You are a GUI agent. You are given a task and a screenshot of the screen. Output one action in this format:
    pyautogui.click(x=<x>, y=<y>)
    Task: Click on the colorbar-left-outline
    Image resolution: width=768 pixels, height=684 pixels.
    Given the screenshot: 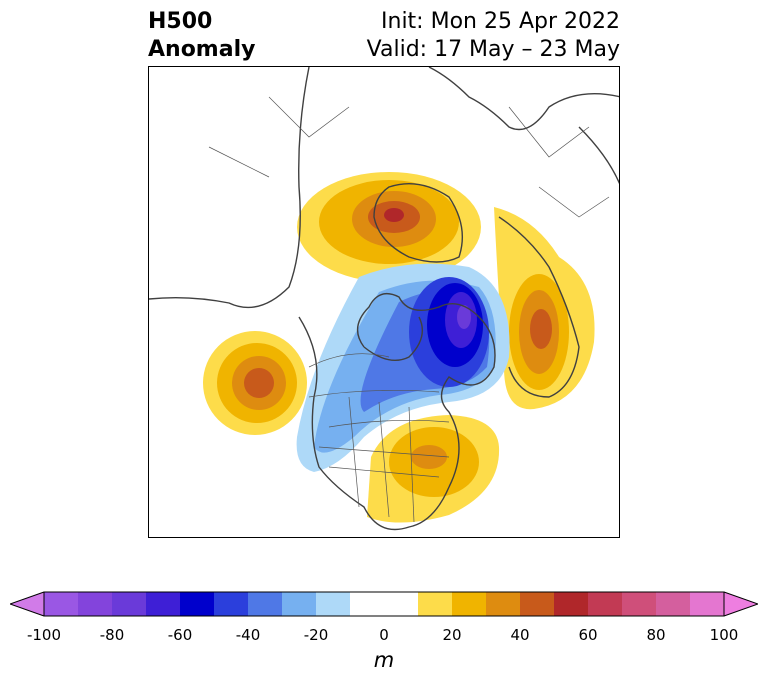 What is the action you would take?
    pyautogui.click(x=27, y=604)
    